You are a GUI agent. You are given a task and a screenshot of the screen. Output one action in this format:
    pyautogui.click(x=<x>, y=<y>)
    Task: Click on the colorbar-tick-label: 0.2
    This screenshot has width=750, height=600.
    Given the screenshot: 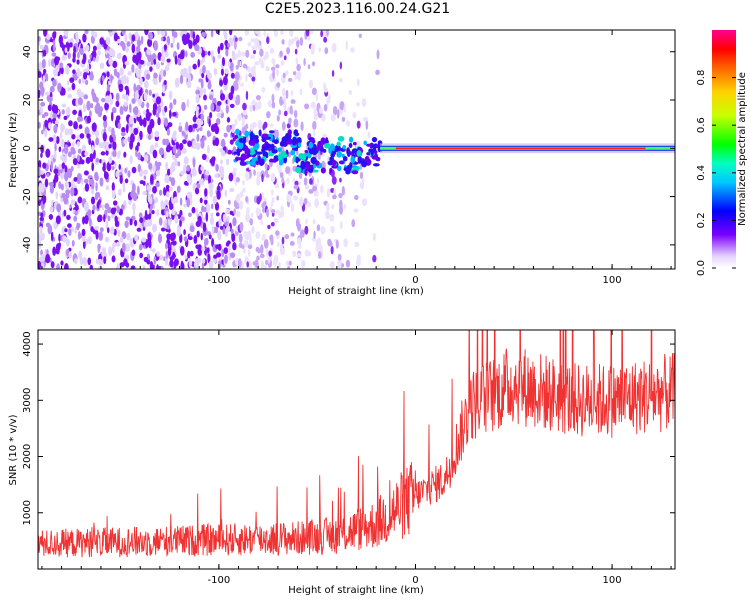 What is the action you would take?
    pyautogui.click(x=701, y=220)
    